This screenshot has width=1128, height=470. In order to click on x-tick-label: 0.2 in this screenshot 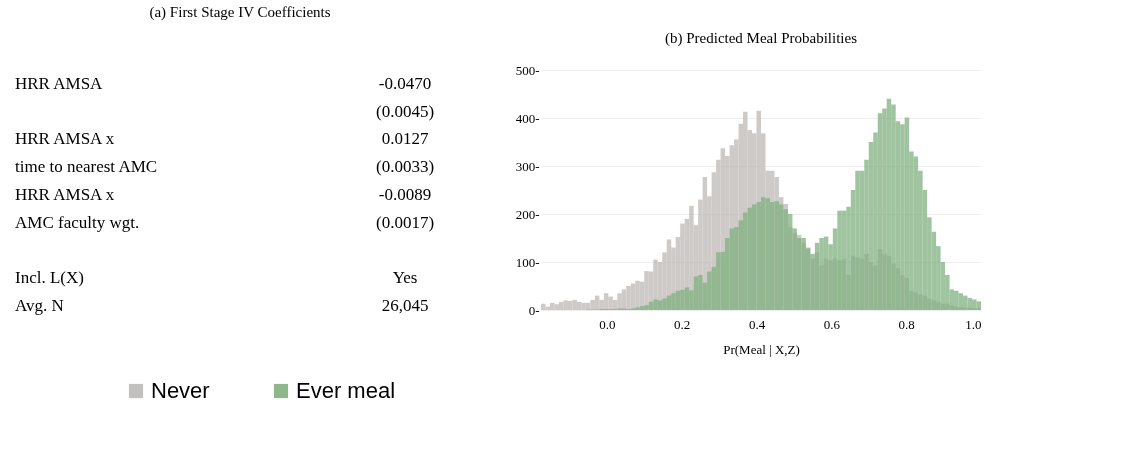, I will do `click(682, 324)`.